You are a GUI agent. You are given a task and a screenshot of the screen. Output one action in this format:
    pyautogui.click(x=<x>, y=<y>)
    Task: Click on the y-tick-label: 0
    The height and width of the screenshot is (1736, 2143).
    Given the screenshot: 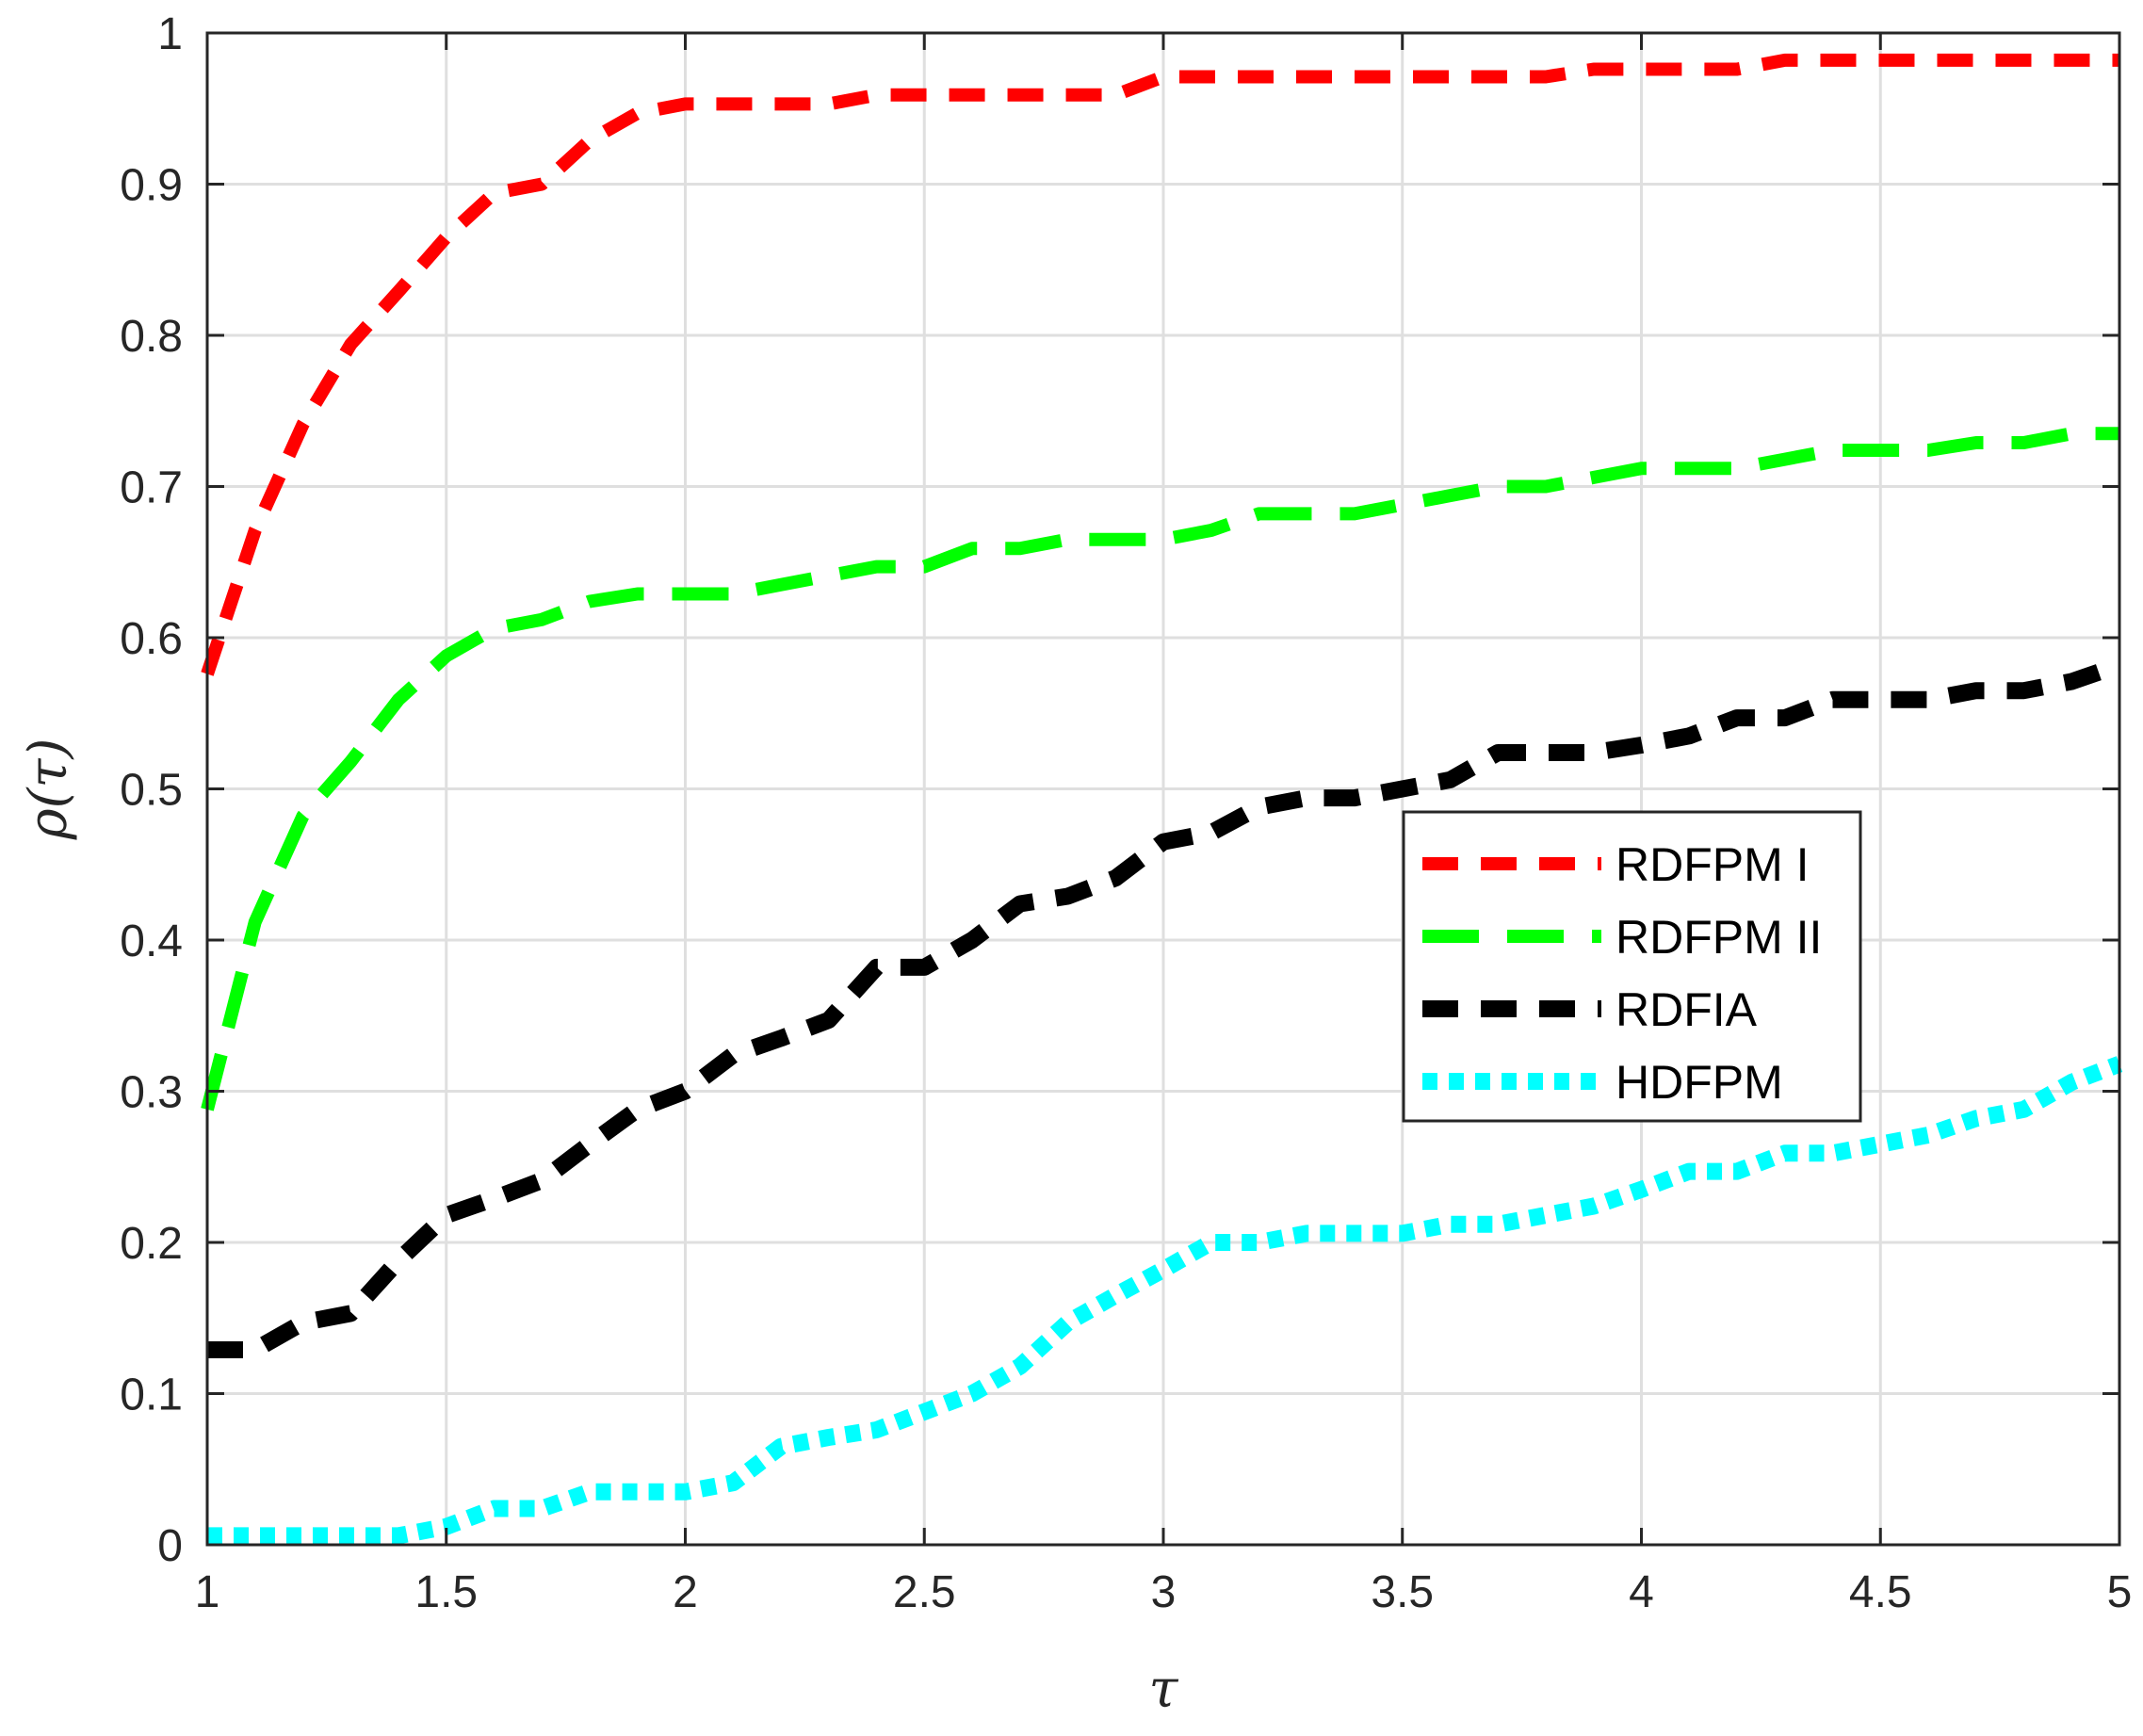 What is the action you would take?
    pyautogui.click(x=170, y=1546)
    